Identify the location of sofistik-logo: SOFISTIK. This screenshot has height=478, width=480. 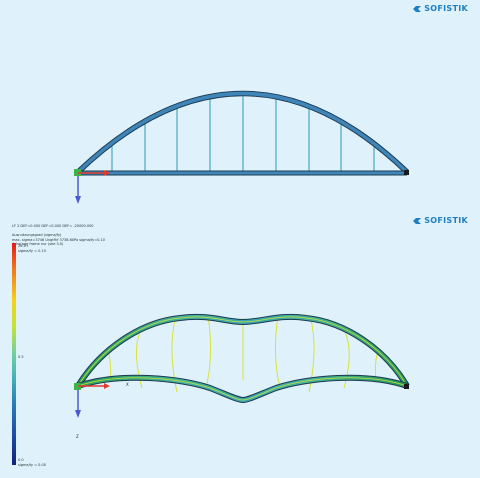
(440, 8).